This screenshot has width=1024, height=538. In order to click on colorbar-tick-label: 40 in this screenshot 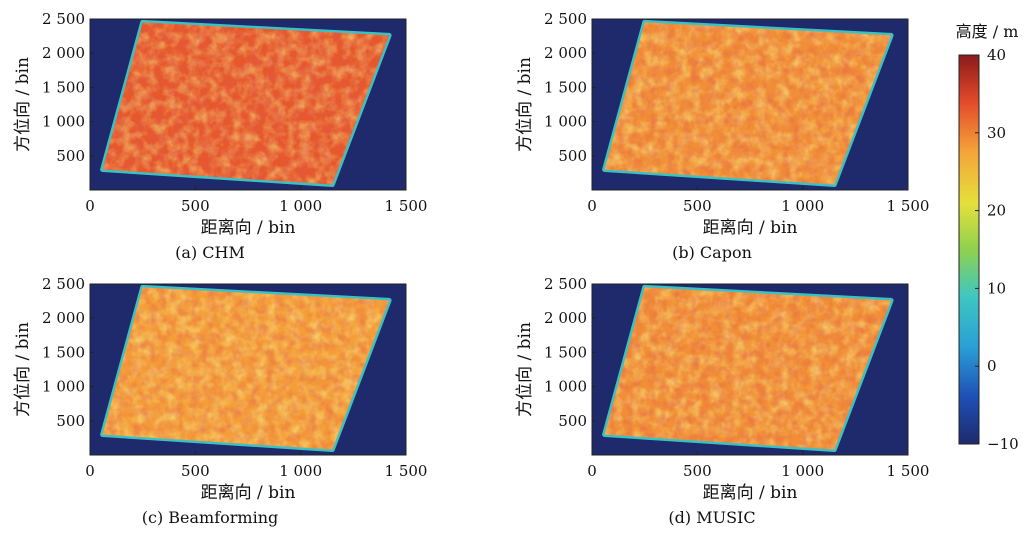, I will do `click(996, 55)`.